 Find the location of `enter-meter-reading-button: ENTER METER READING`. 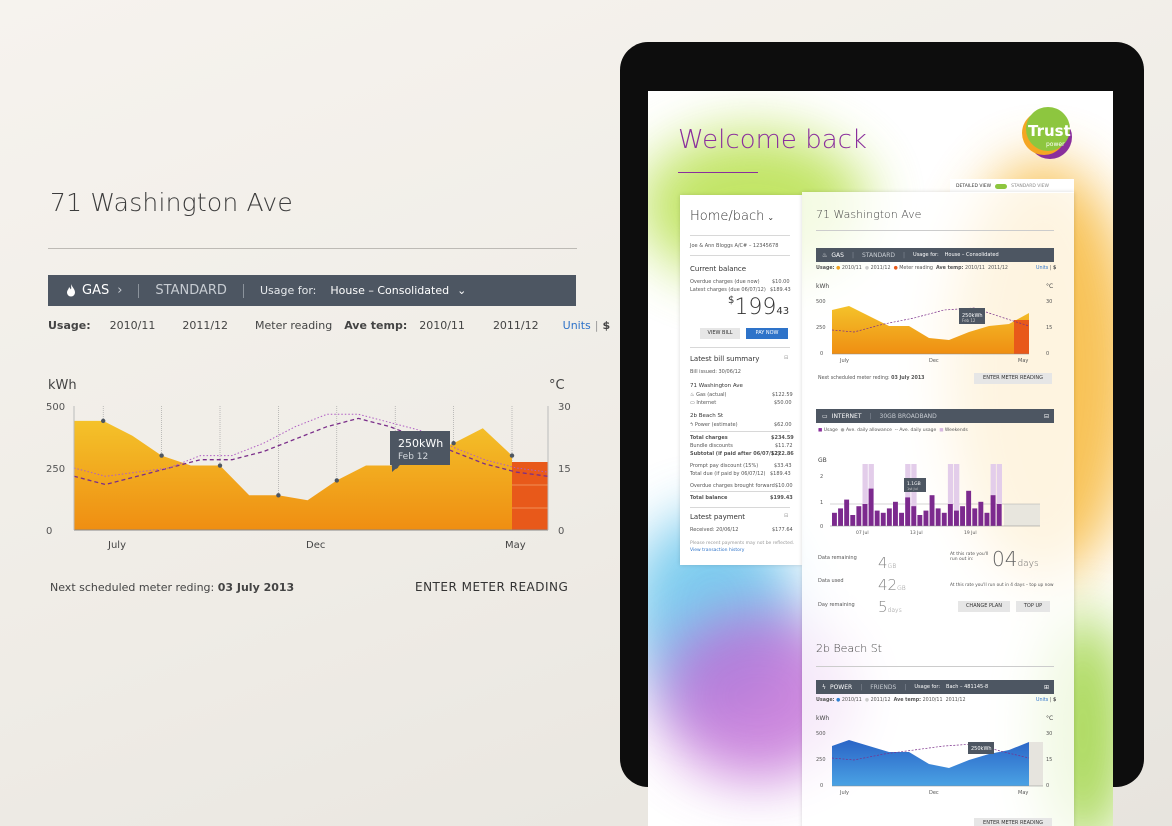

enter-meter-reading-button: ENTER METER READING is located at coordinates (492, 587).